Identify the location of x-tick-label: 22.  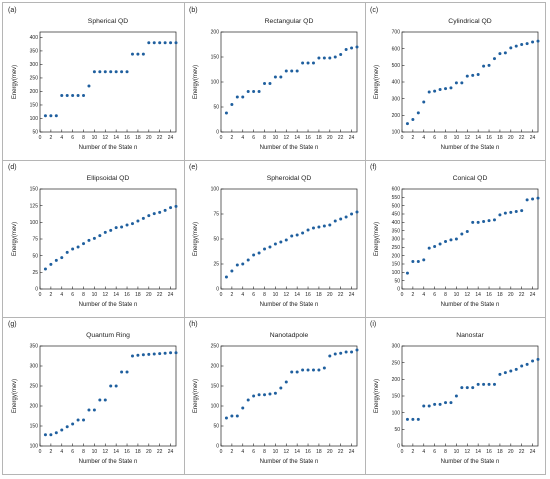
(522, 295).